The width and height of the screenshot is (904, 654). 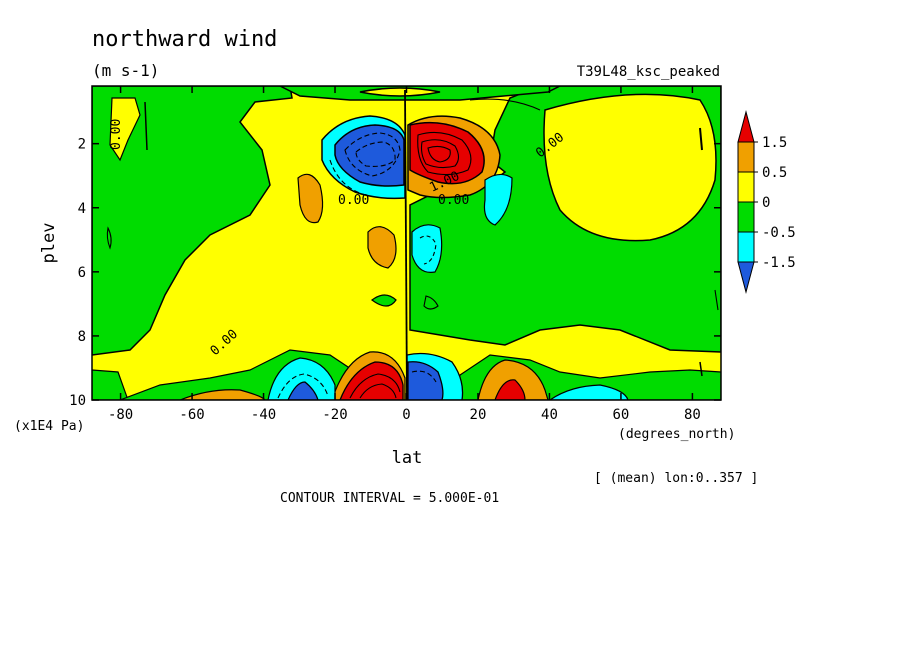 I want to click on cyan-bottom-south, so click(x=301, y=378).